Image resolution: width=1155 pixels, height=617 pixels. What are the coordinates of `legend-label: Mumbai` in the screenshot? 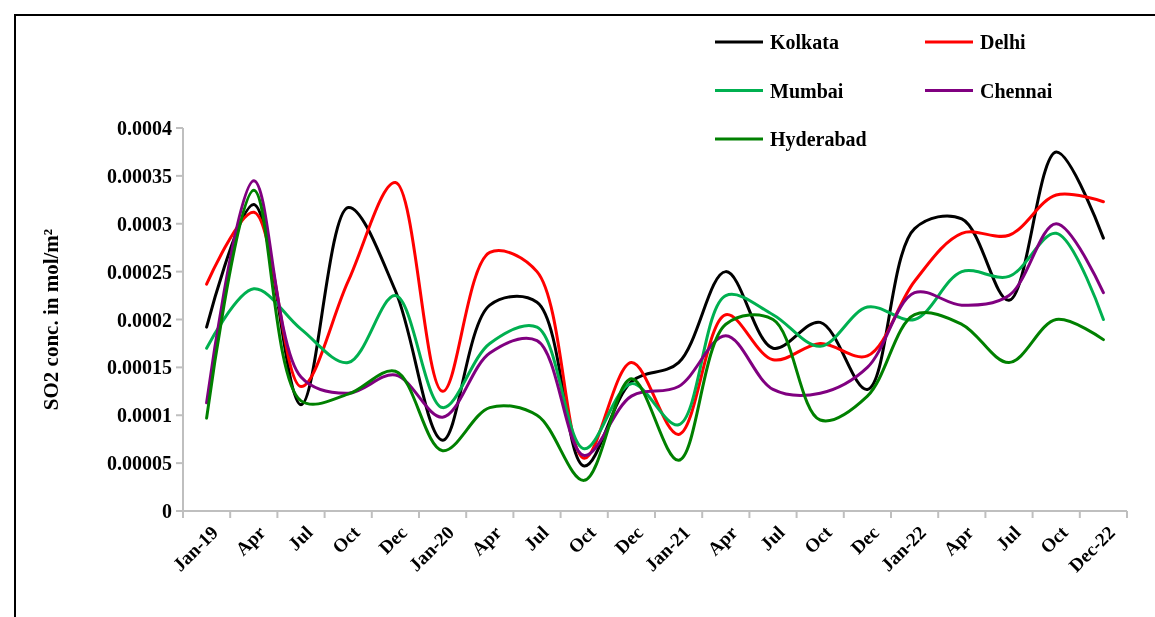 It's located at (807, 90).